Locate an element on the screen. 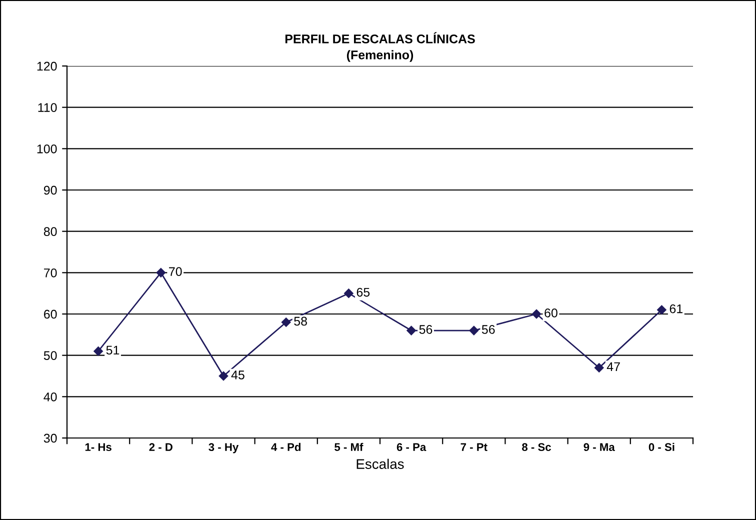 Image resolution: width=756 pixels, height=520 pixels. y-tick-label: 110 is located at coordinates (47, 107).